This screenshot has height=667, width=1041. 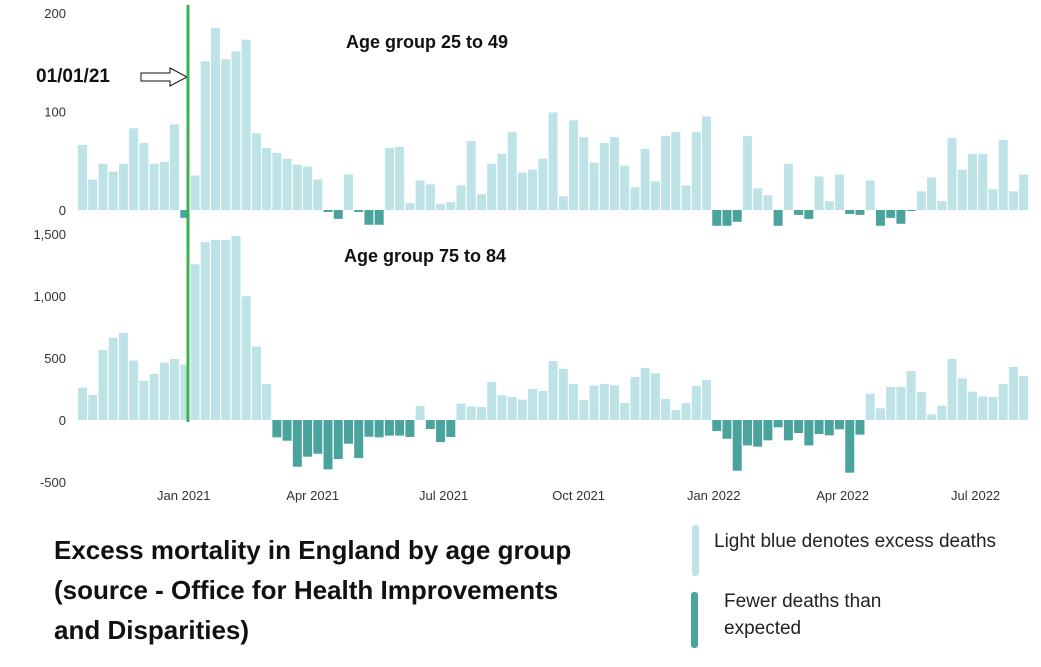 I want to click on legend-fewer-swatch, so click(x=694, y=620).